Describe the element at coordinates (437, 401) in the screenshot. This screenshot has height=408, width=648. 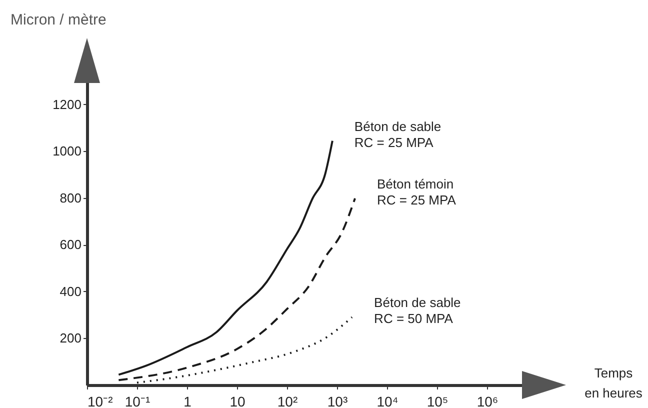
I see `x-tick-label: 10⁵` at that location.